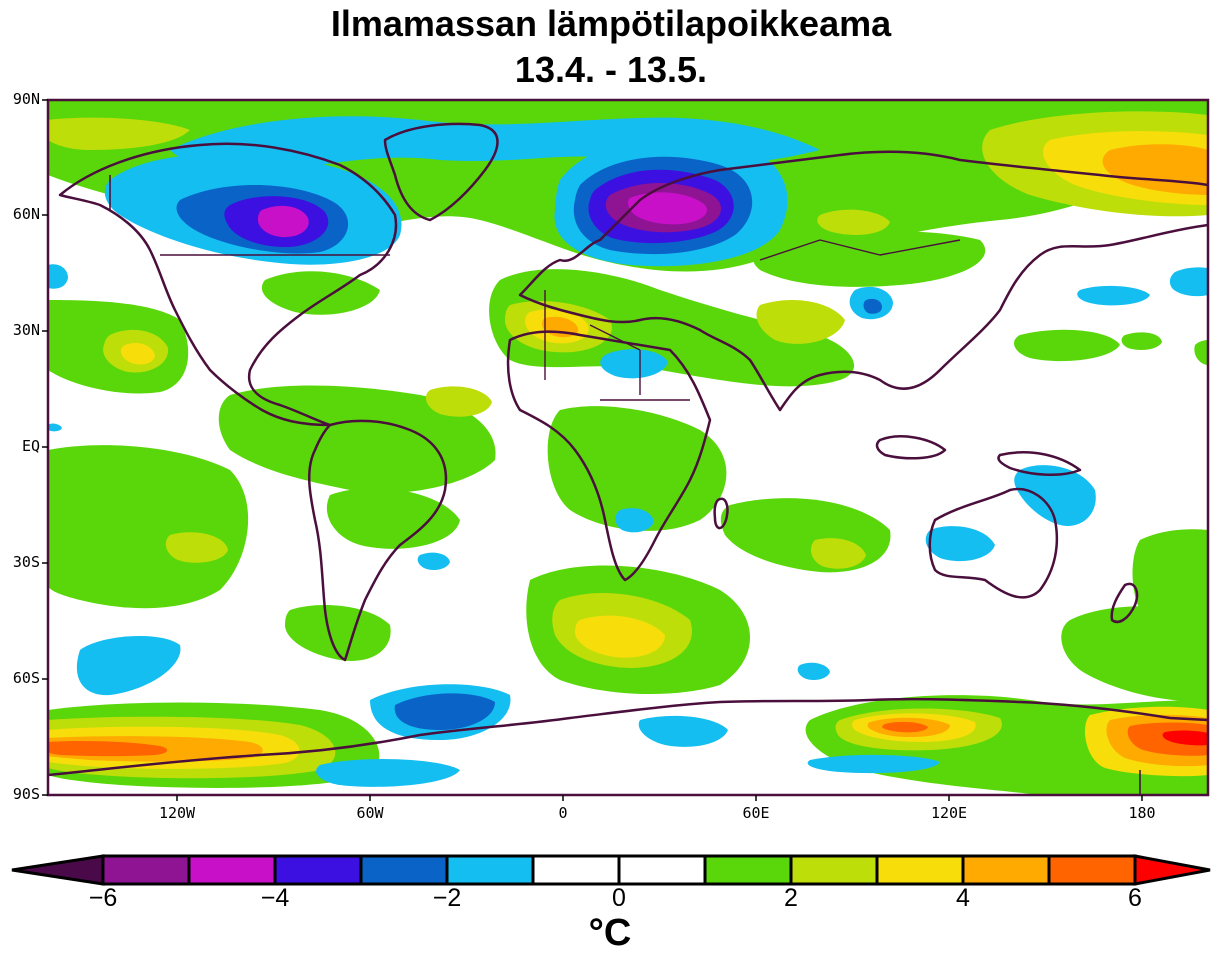 Image resolution: width=1222 pixels, height=964 pixels. Describe the element at coordinates (447, 898) in the screenshot. I see `colorbar-tick-label: −2` at that location.